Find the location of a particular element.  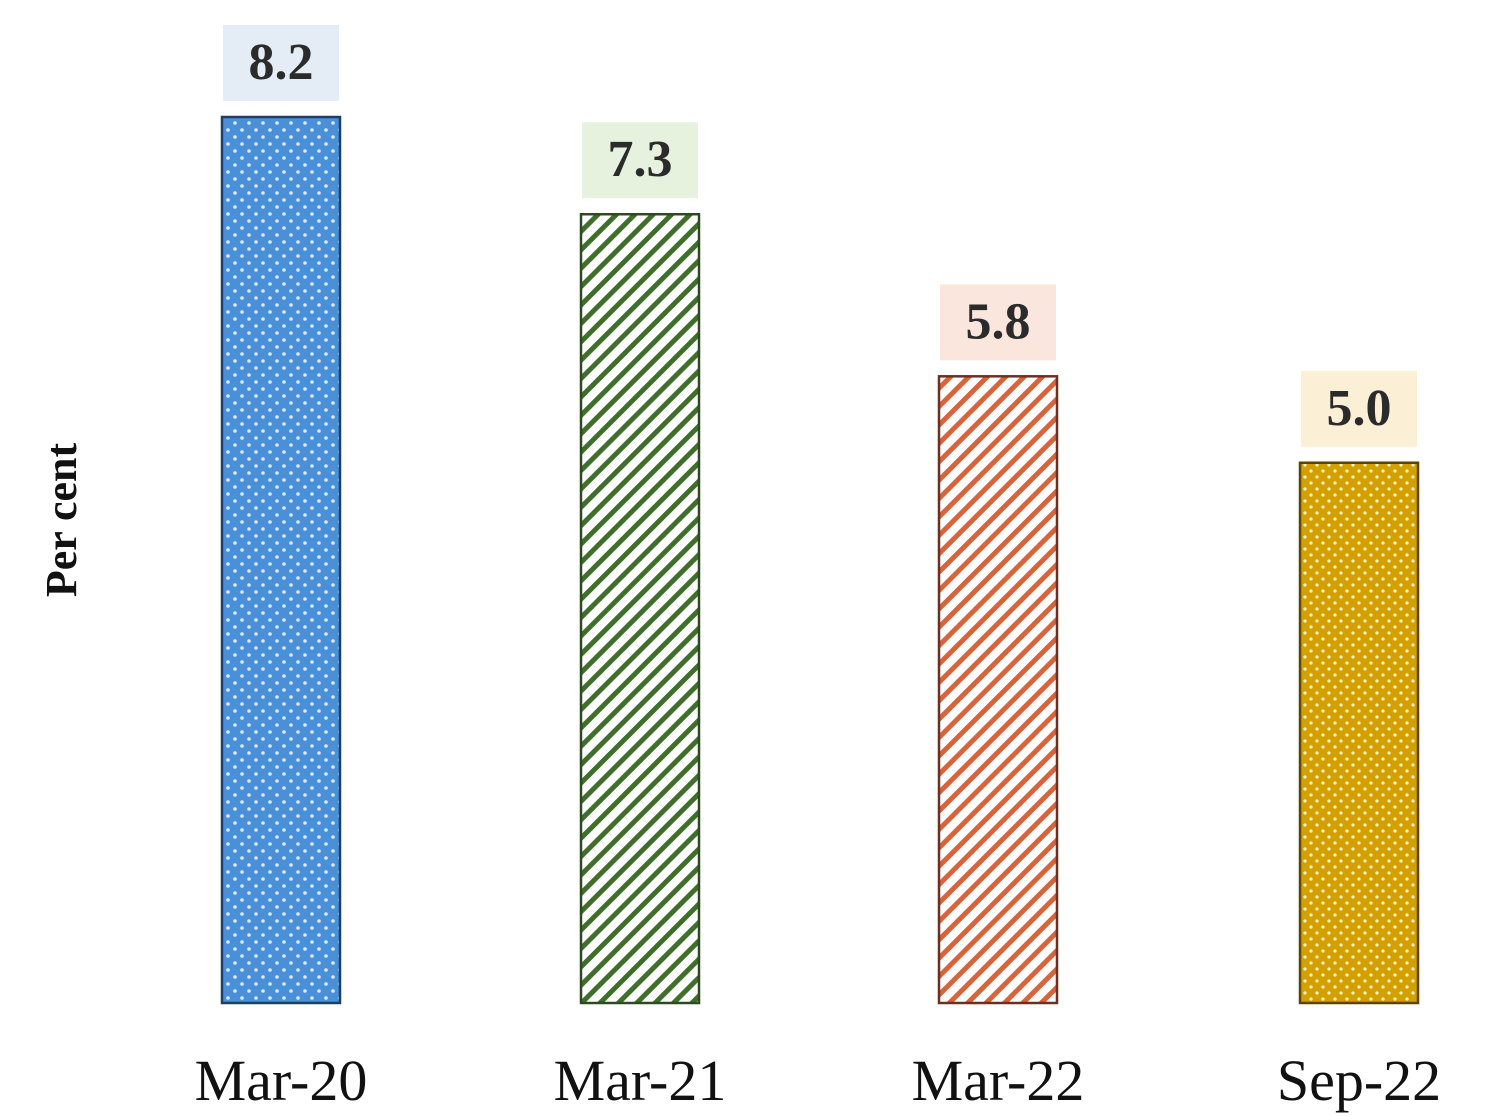

data-label: 7.3 is located at coordinates (640, 159).